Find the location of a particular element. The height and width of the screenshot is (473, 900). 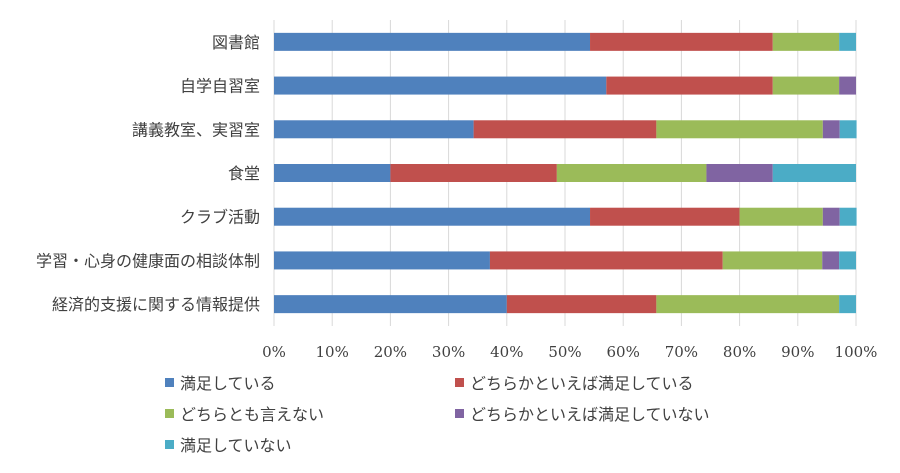

legend-item: 満足している is located at coordinates (220, 382).